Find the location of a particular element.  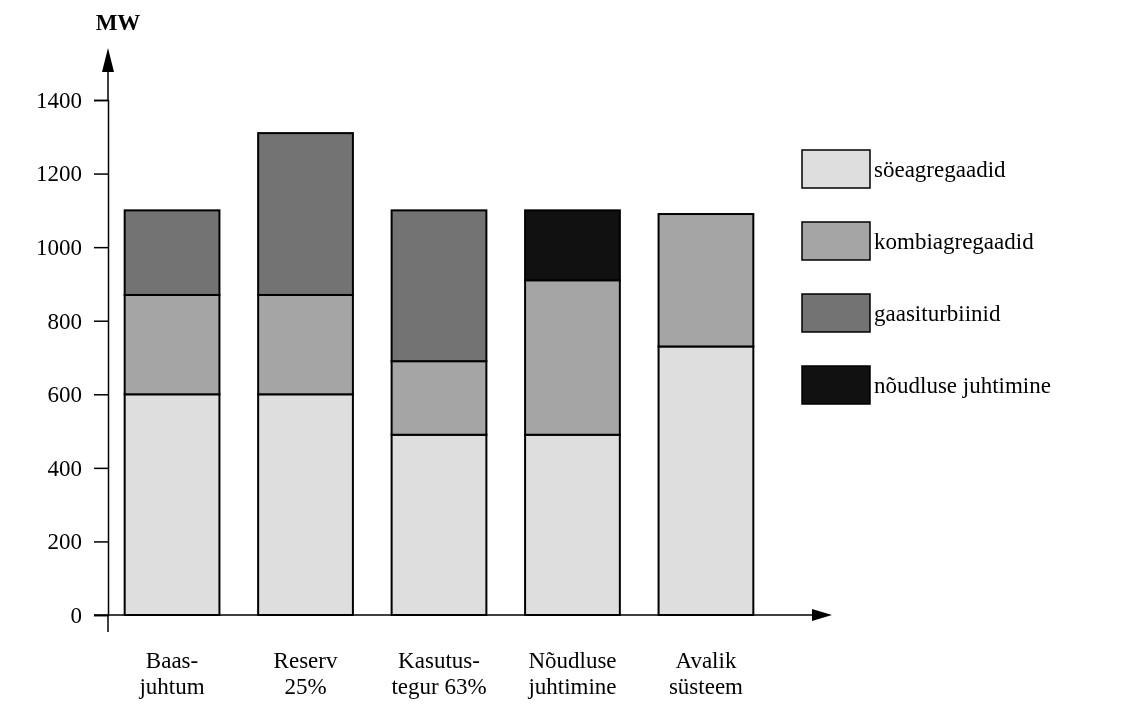

y-tick-label: 1400 is located at coordinates (59, 100).